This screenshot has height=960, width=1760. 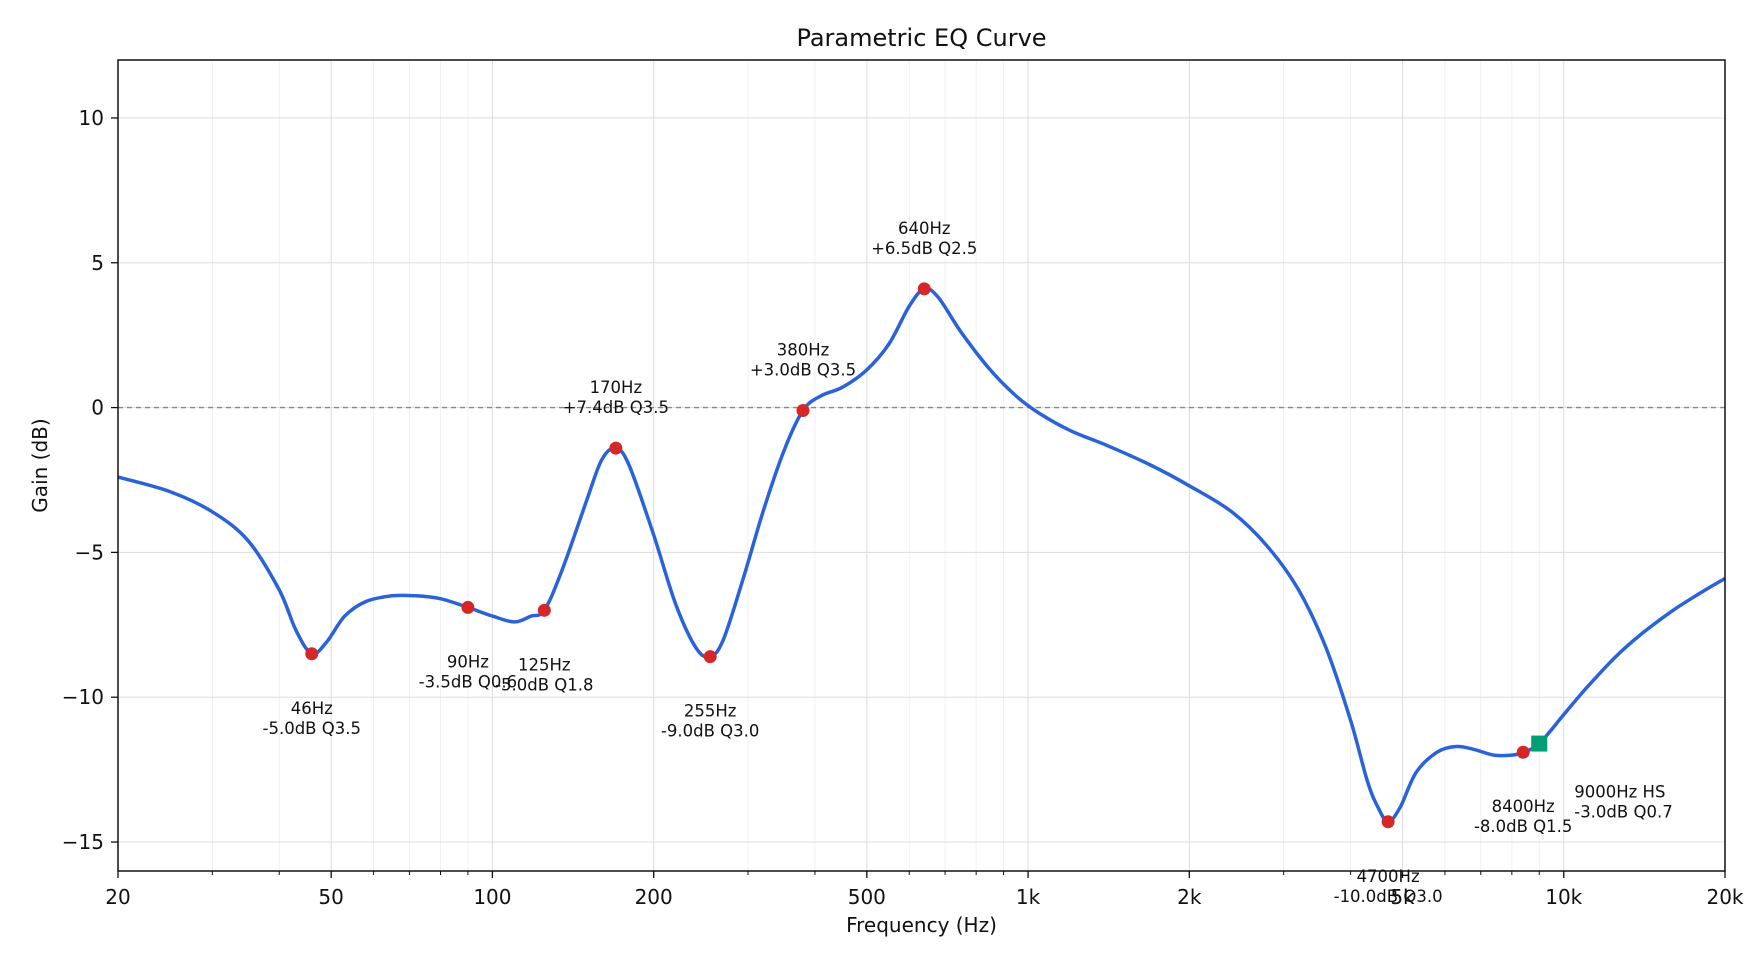 I want to click on y-axis-ticks: 10 5 0 −5 −10 −15, so click(x=90, y=480).